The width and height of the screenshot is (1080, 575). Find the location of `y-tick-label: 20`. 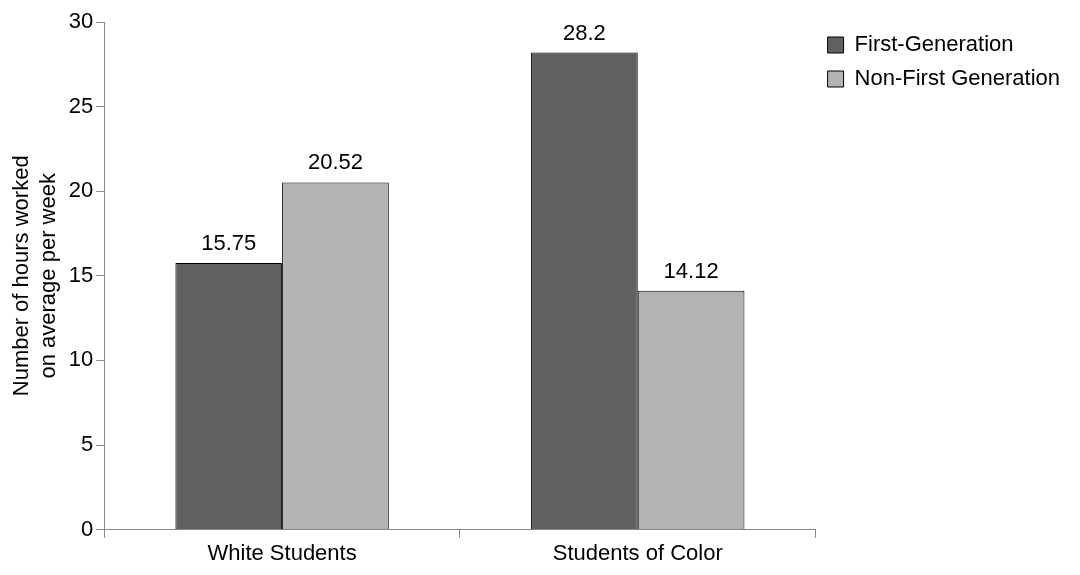

y-tick-label: 20 is located at coordinates (81, 190).